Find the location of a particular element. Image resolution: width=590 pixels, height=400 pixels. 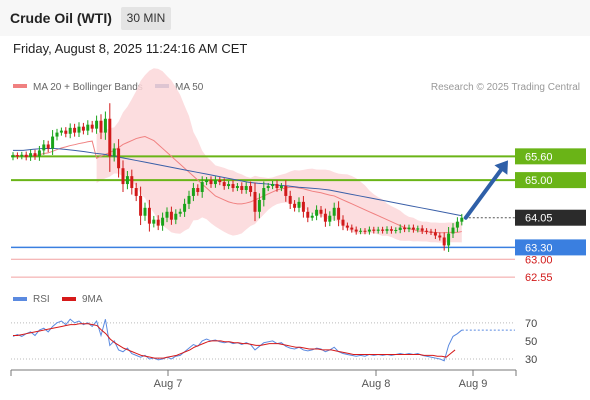

ma50-line is located at coordinates (237, 182).